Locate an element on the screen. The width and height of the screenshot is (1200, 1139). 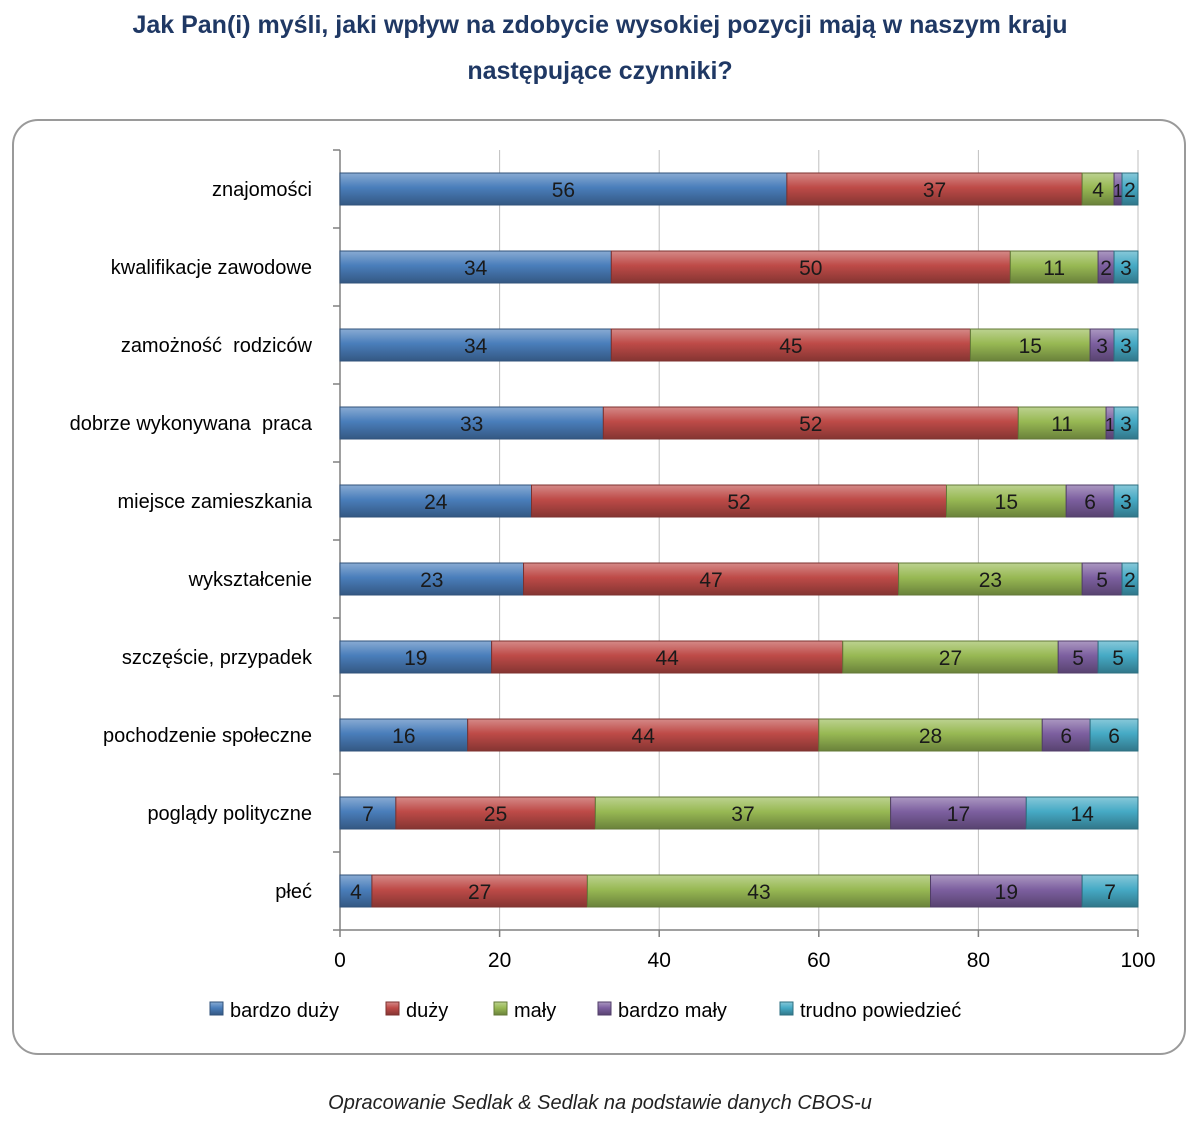
legend-label: bardzo duży is located at coordinates (284, 1011).